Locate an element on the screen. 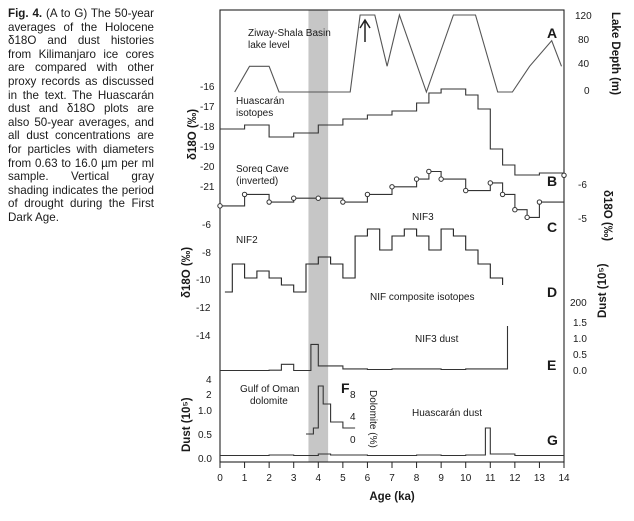 The height and width of the screenshot is (521, 634). x-tick-label: 0 is located at coordinates (220, 478).